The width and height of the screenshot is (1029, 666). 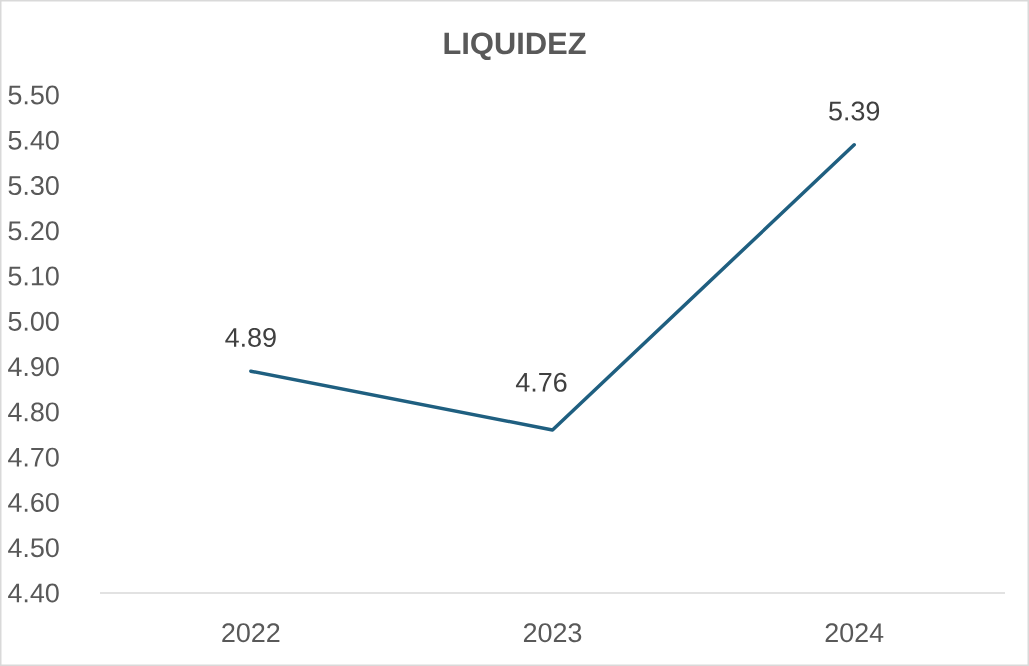 What do you see at coordinates (33, 548) in the screenshot?
I see `y-tick-label: 4.50` at bounding box center [33, 548].